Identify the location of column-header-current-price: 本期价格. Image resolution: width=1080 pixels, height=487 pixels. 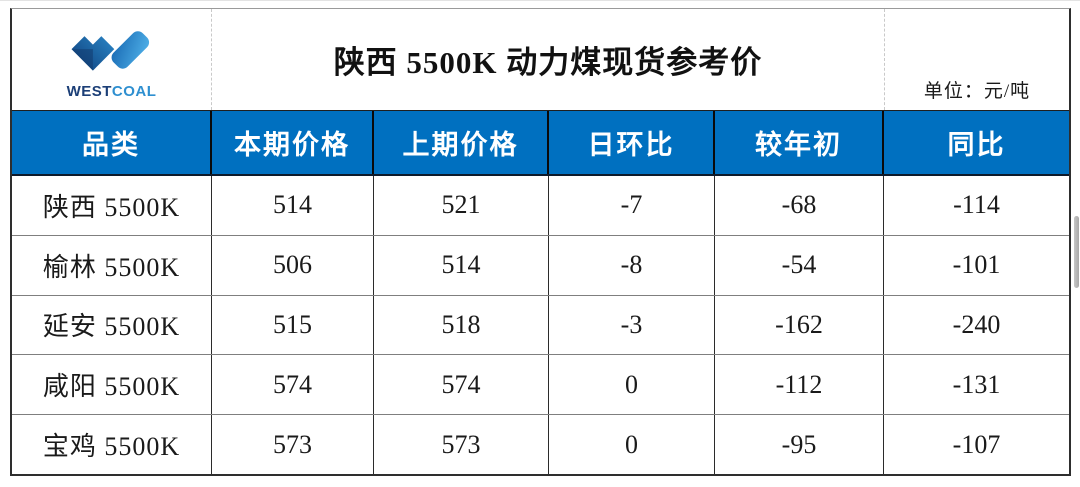
(293, 142).